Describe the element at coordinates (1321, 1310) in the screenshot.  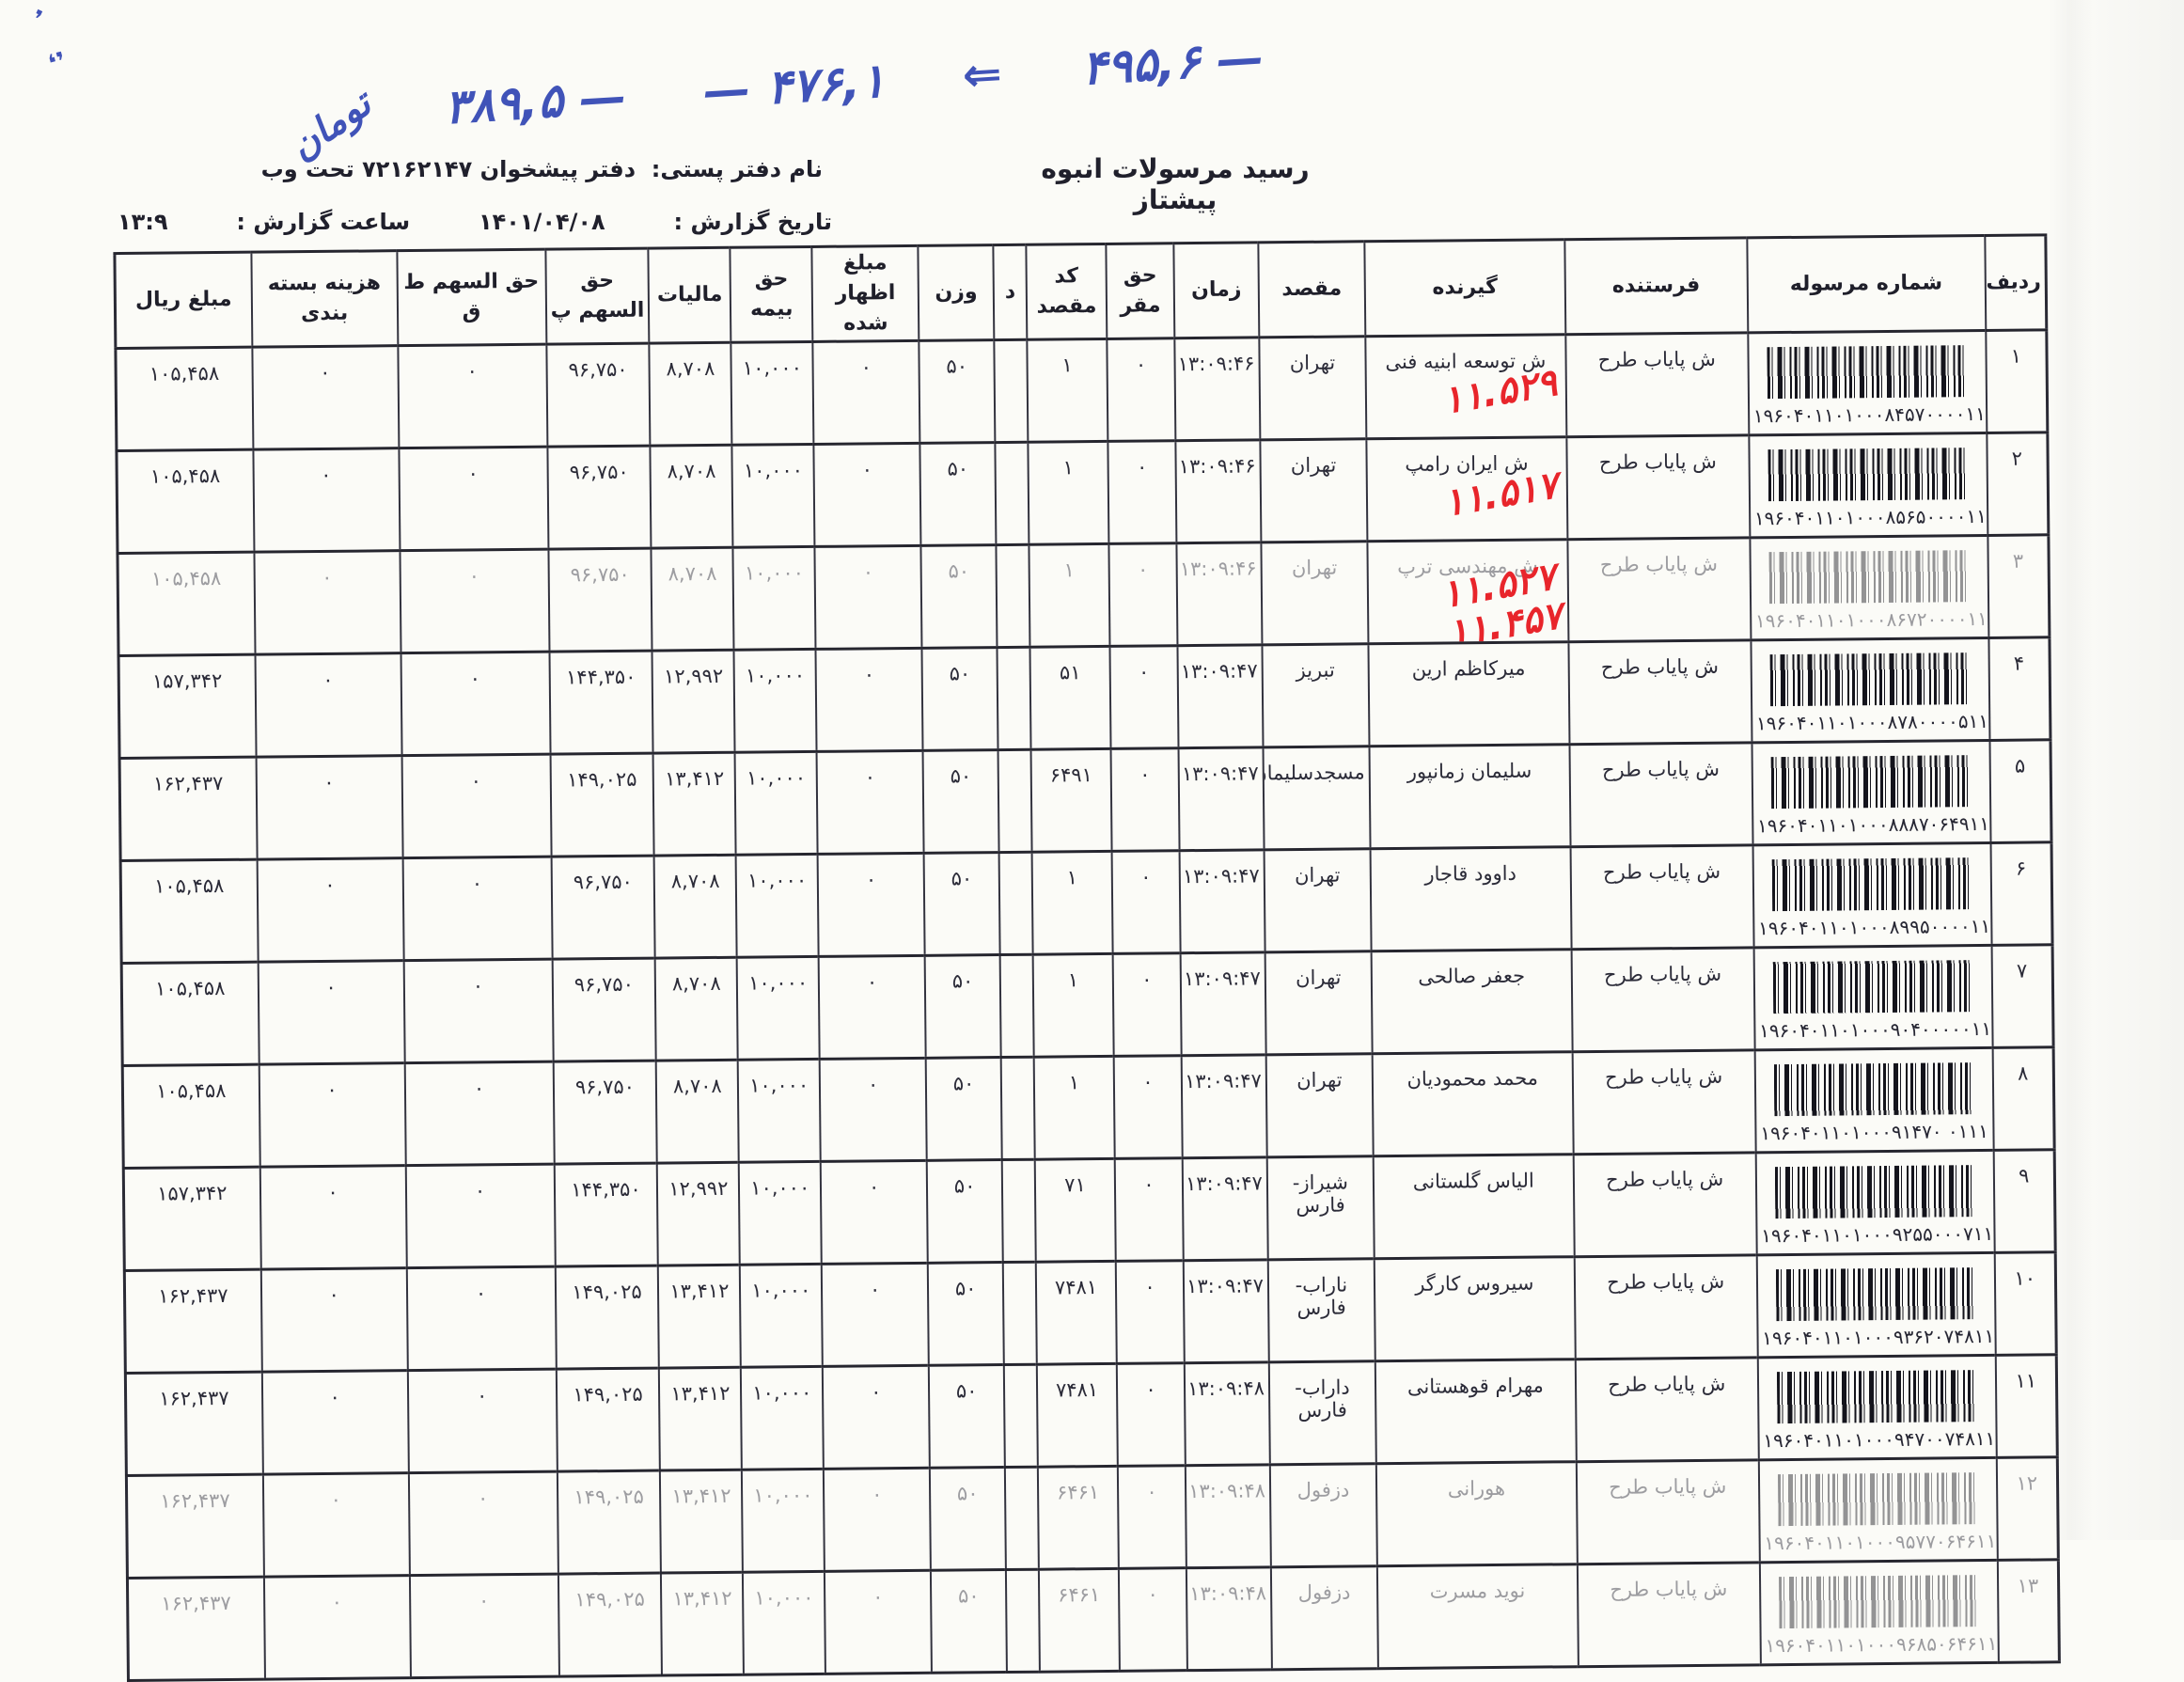
I see `cell-destination: ناراب-فارس` at that location.